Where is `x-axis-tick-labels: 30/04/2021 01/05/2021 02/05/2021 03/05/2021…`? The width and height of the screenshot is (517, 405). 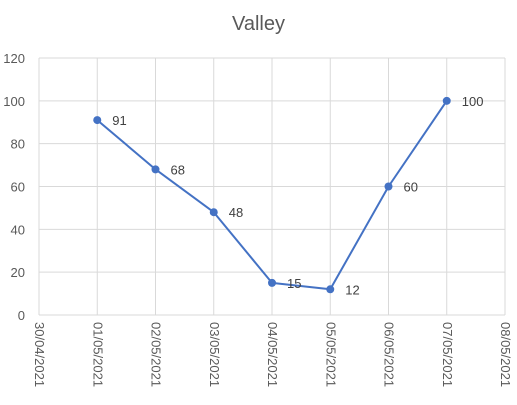 x-axis-tick-labels: 30/04/2021 01/05/2021 02/05/2021 03/05/2021… is located at coordinates (272, 354).